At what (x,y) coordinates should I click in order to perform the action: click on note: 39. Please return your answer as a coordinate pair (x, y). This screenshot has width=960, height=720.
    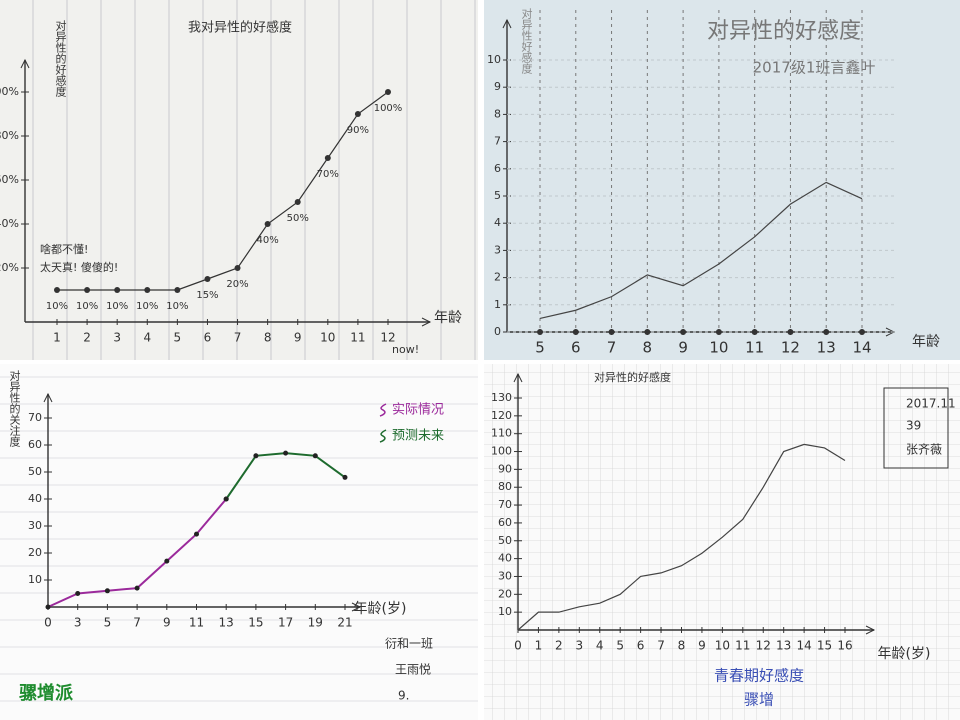
    Looking at the image, I should click on (913, 426).